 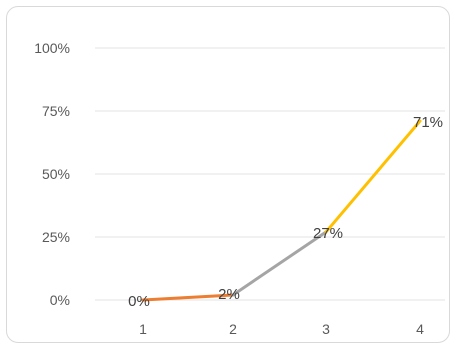 What do you see at coordinates (420, 329) in the screenshot?
I see `x-tick-label: 4` at bounding box center [420, 329].